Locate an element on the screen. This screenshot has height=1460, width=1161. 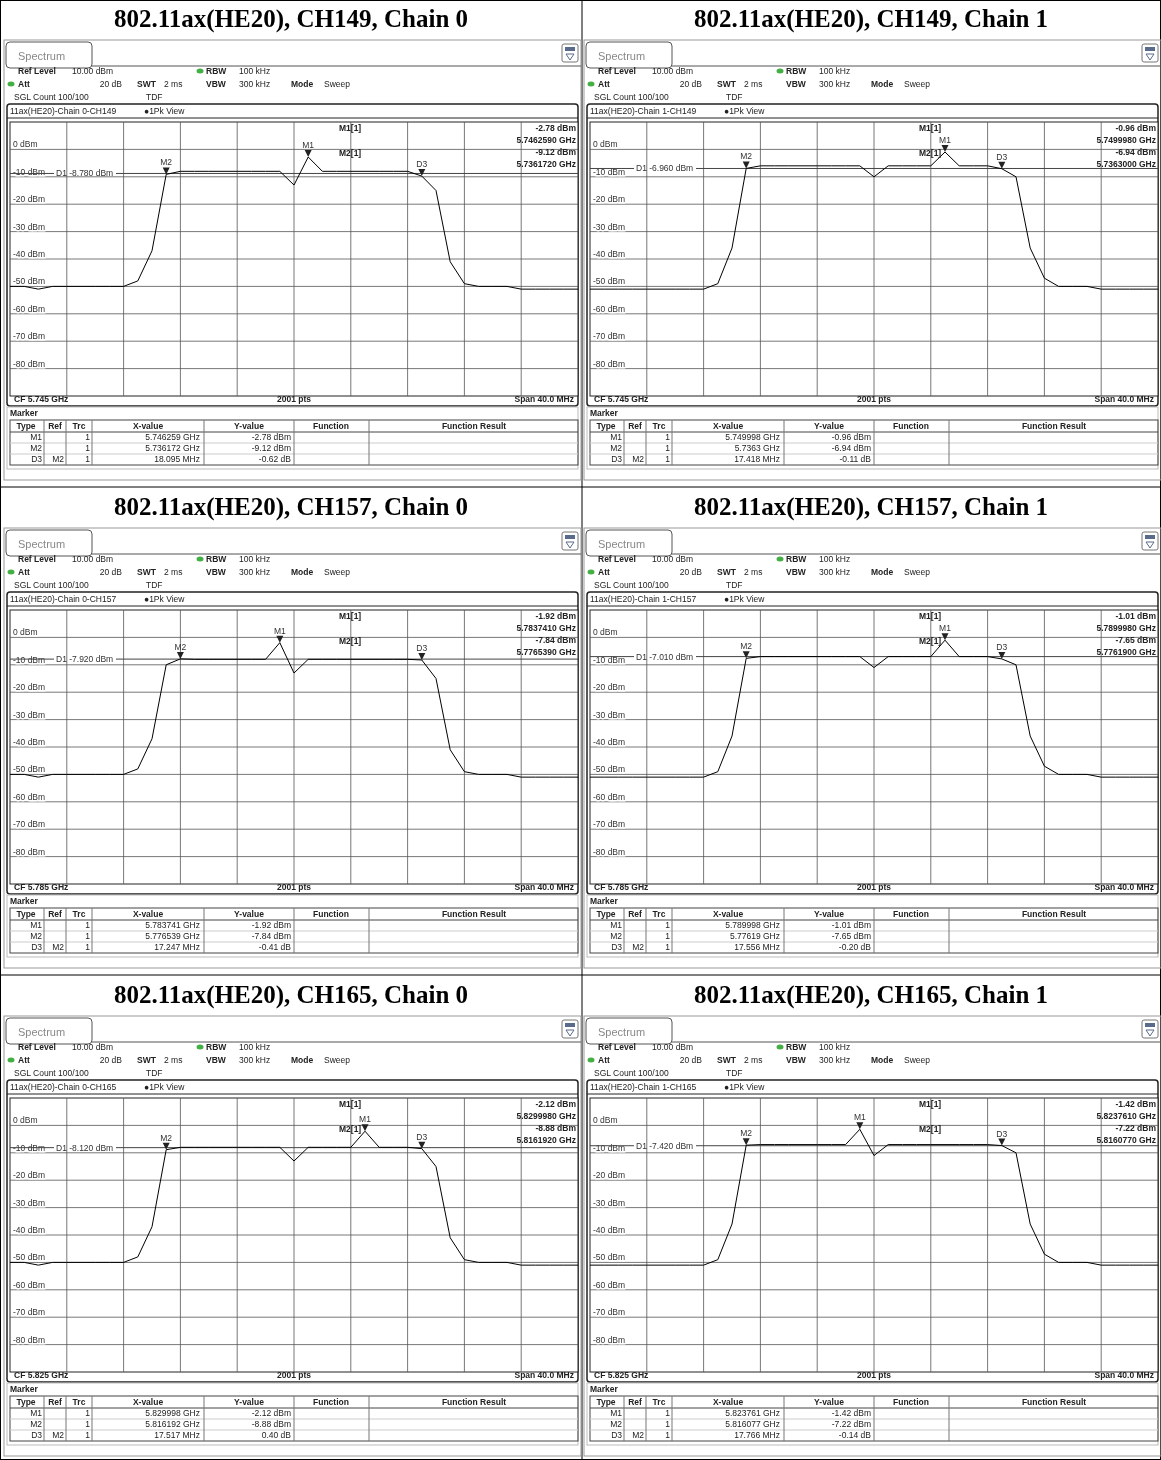
text: -9.12 dBm is located at coordinates (271, 448).